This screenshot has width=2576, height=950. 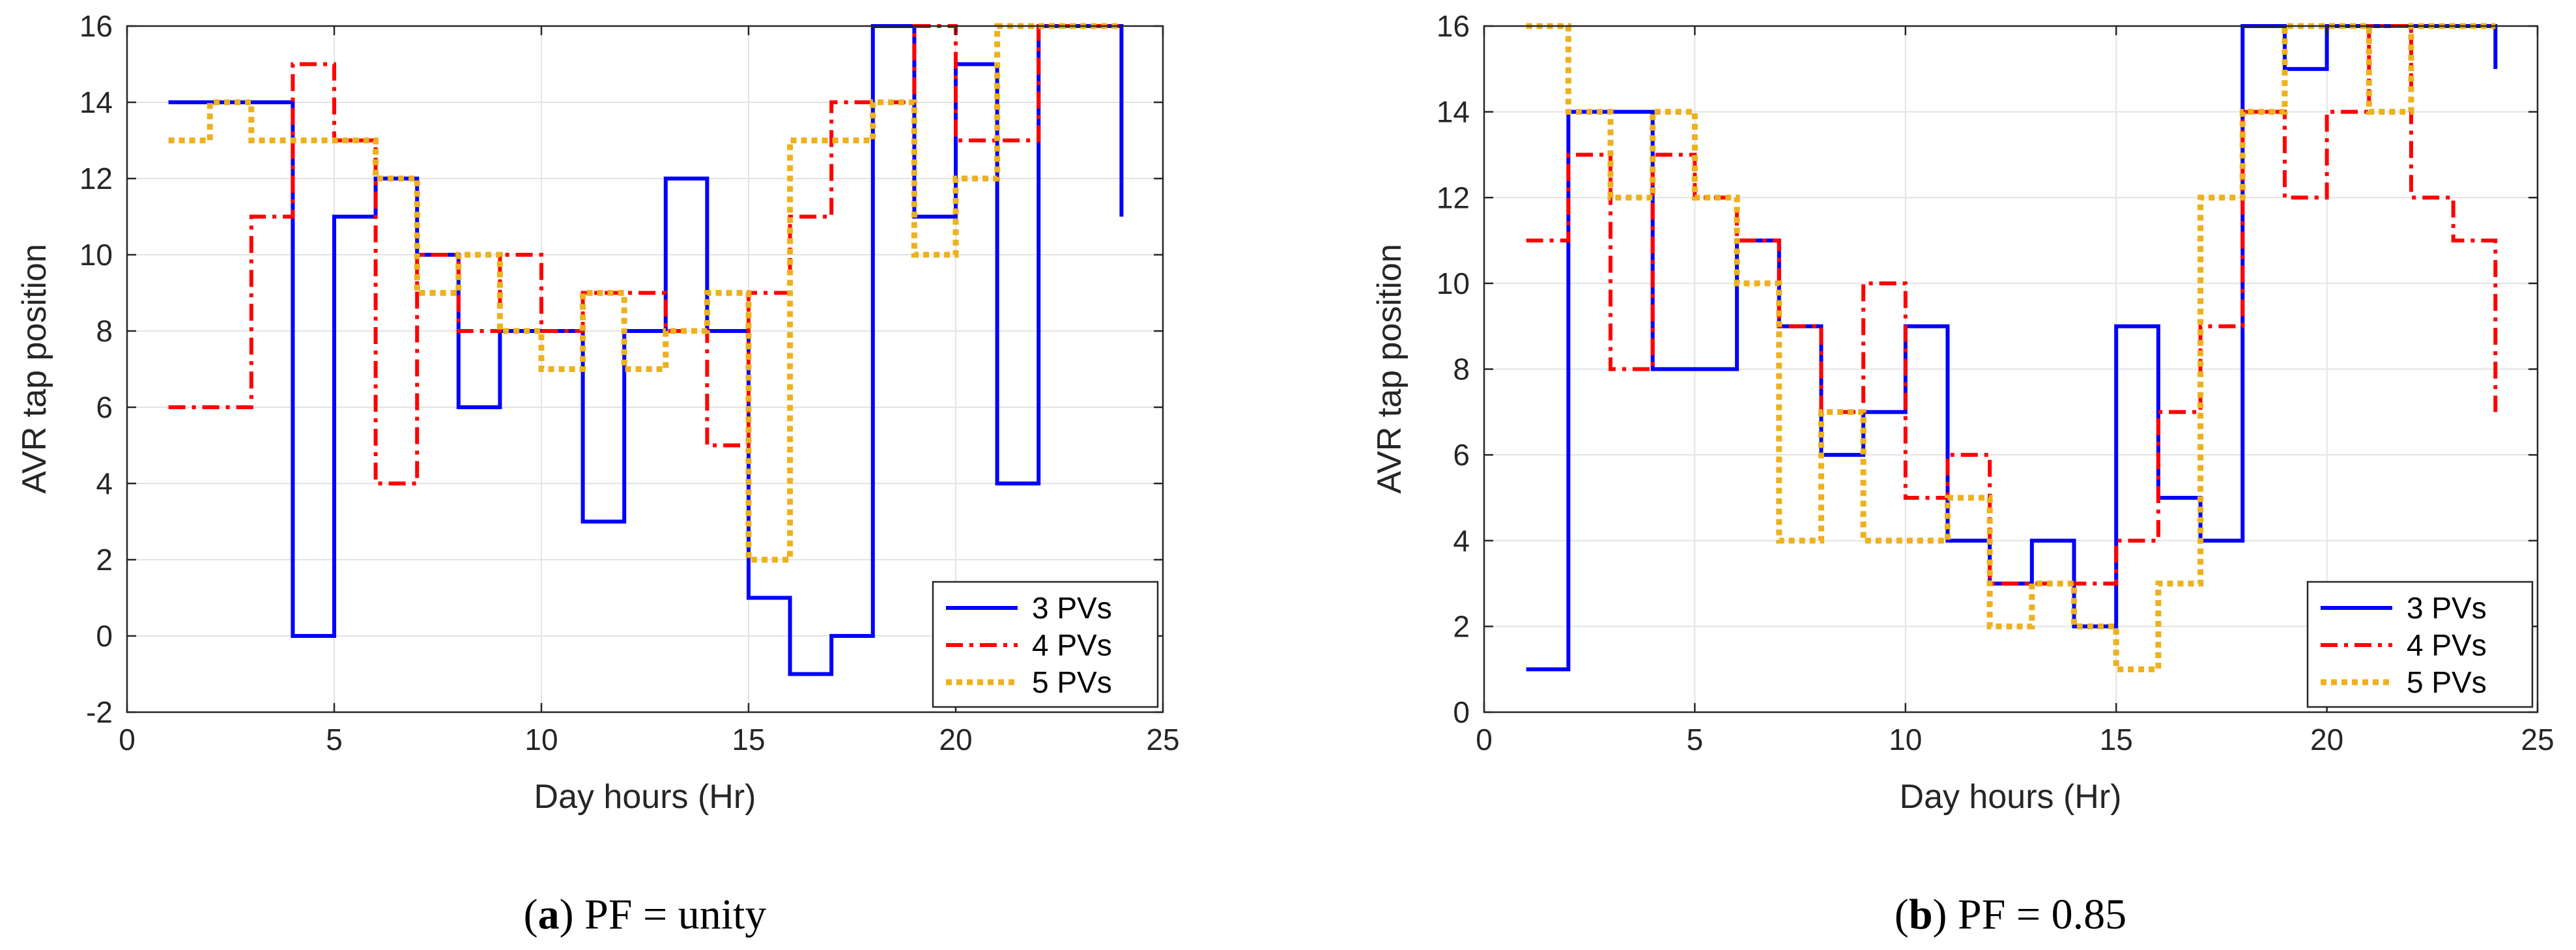 I want to click on caption-text-b: PF = 0.85, so click(x=2042, y=914).